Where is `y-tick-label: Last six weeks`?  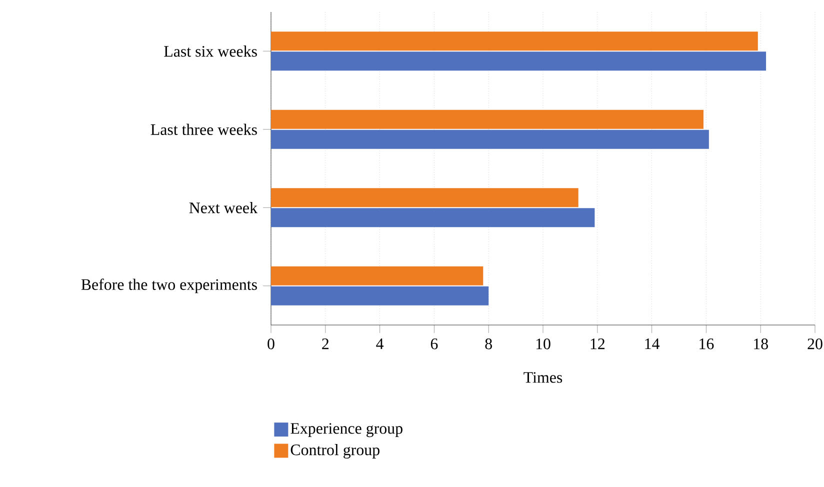
y-tick-label: Last six weeks is located at coordinates (210, 51).